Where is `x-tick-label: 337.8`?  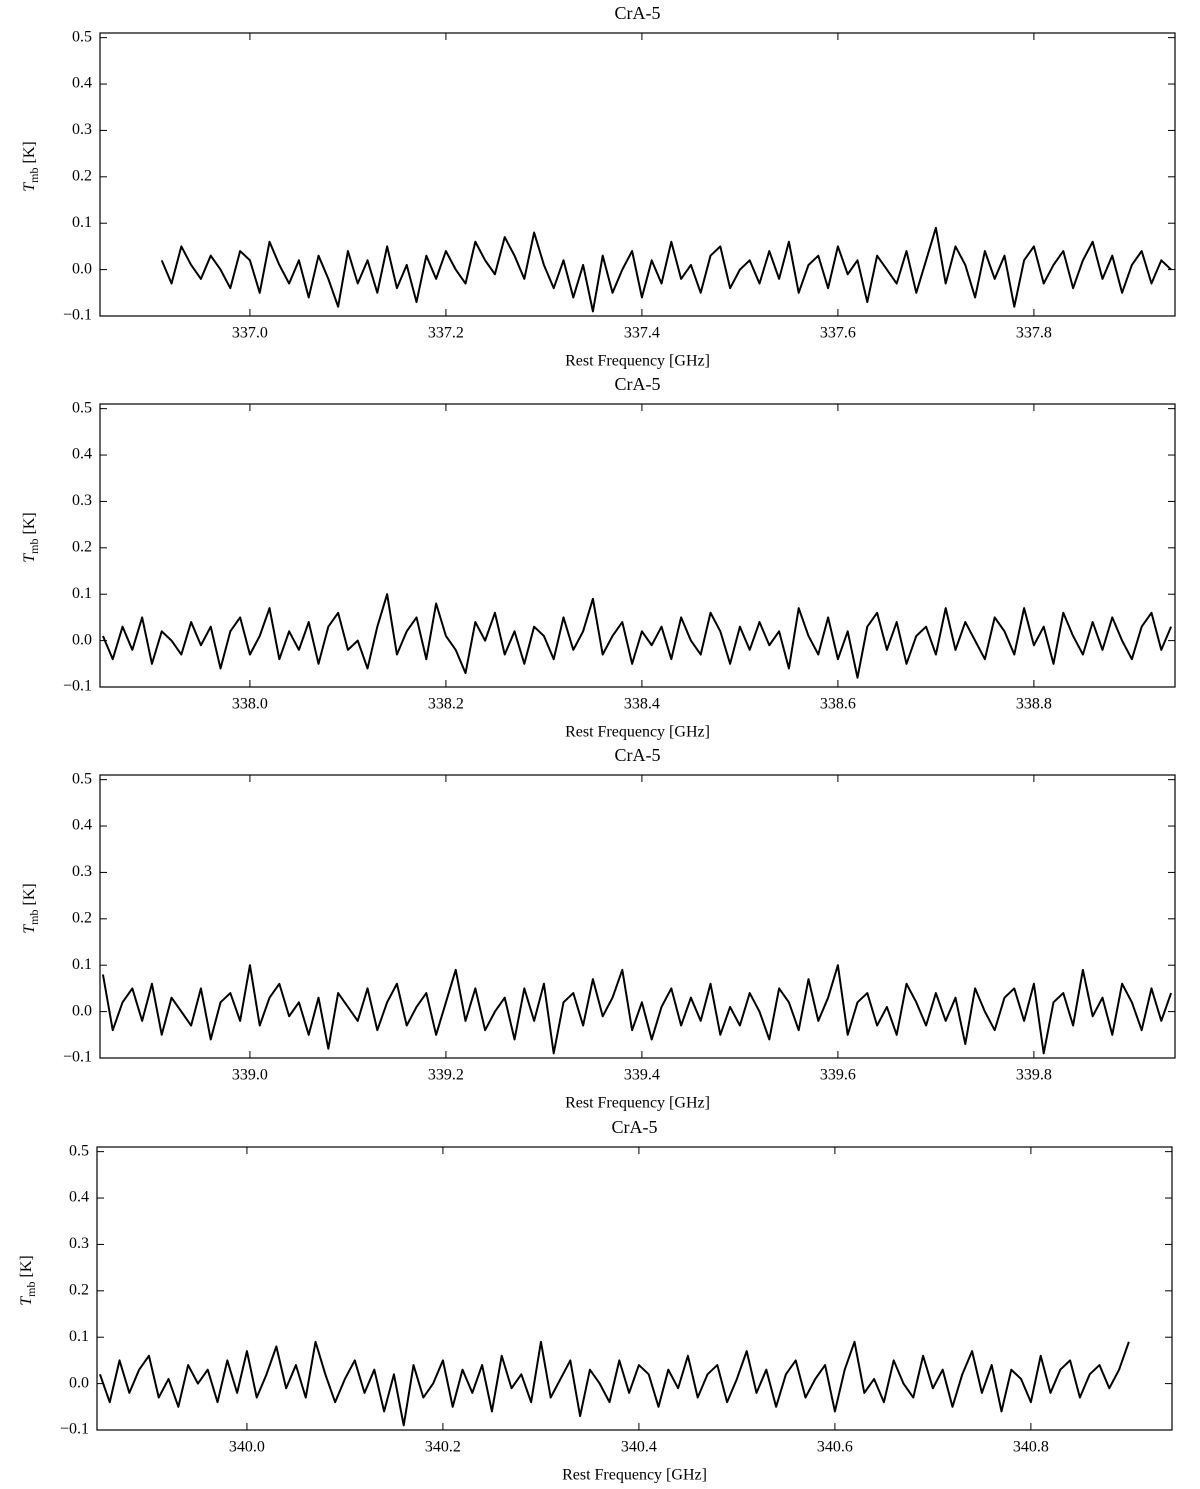 x-tick-label: 337.8 is located at coordinates (1034, 333).